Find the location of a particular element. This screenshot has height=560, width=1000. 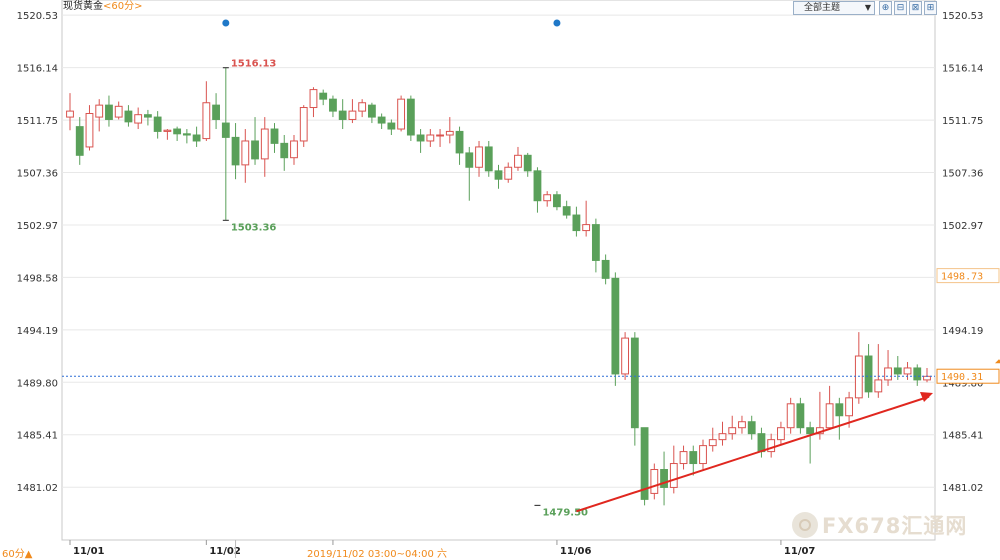

y-tick-label-left: 1511.75 is located at coordinates (37, 121).